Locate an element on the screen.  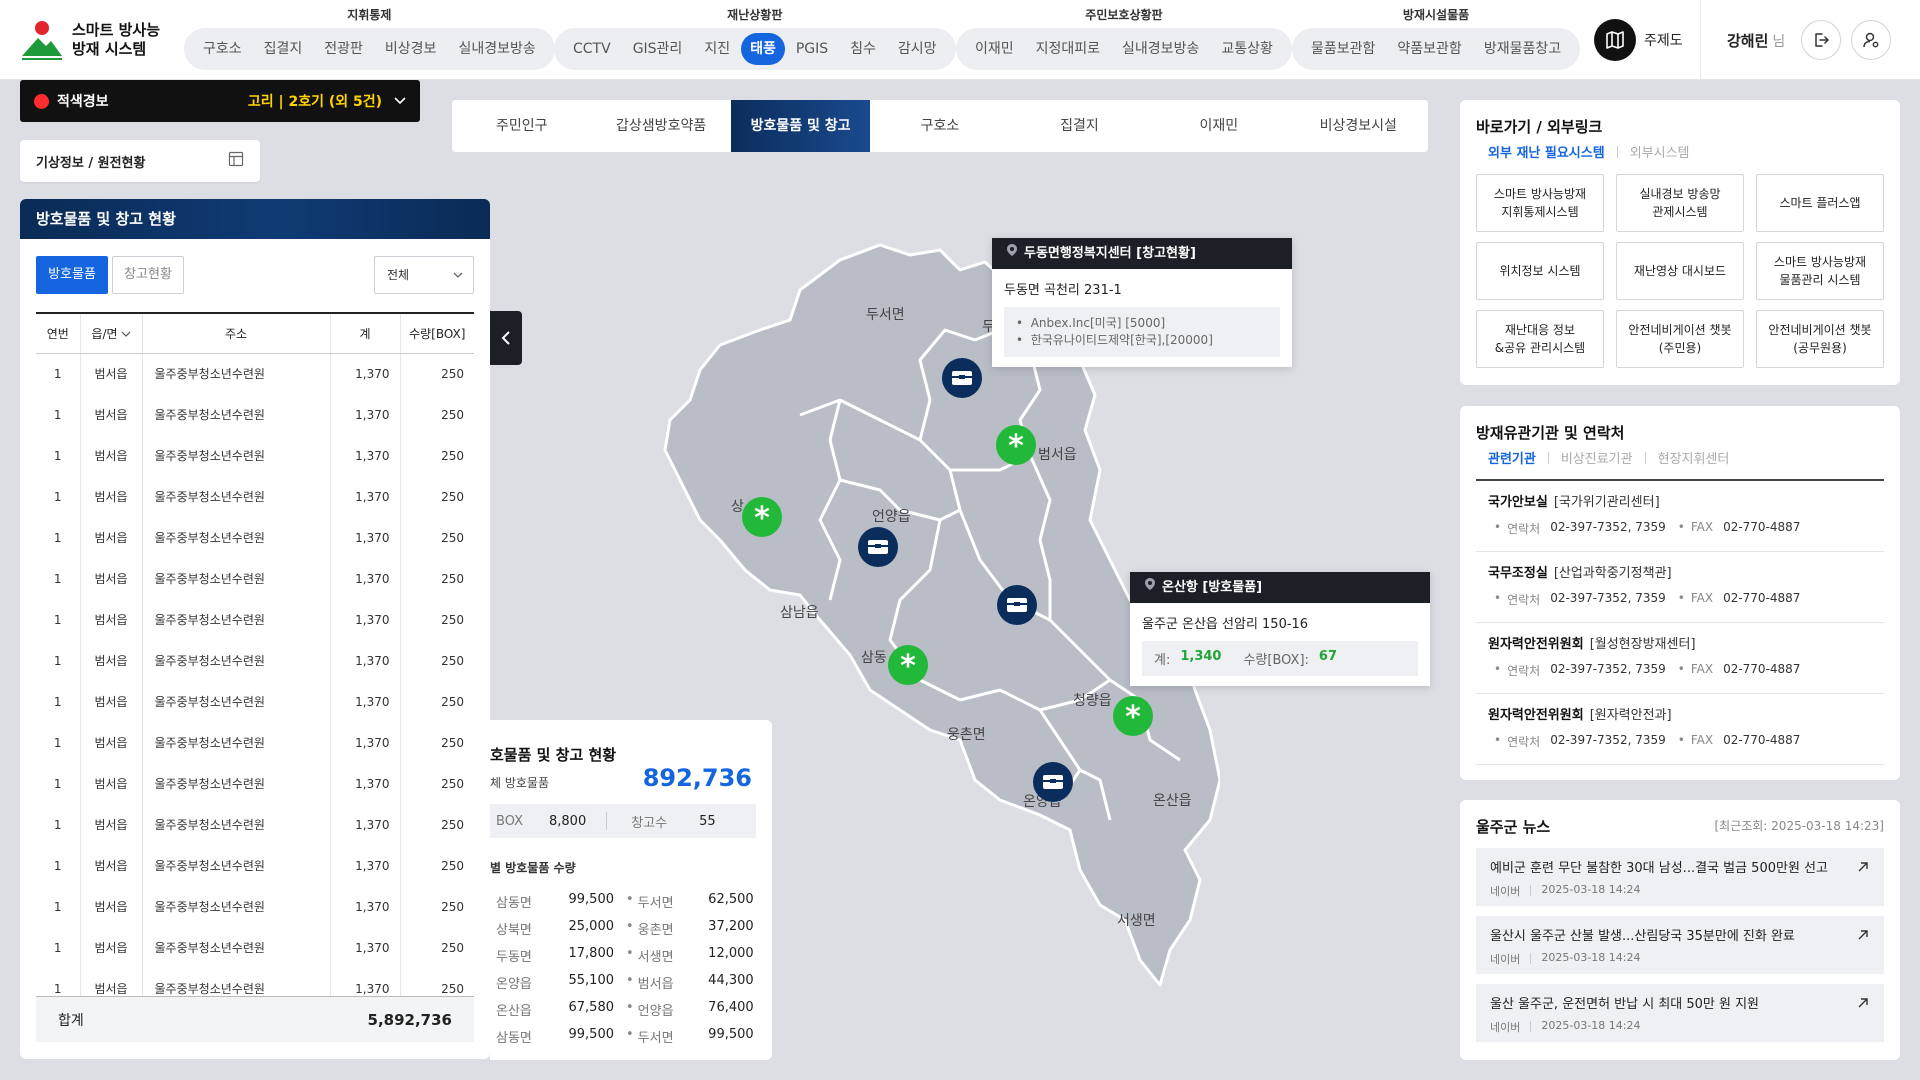
quick-link-button: 위치정보 시스템 is located at coordinates (1540, 271).